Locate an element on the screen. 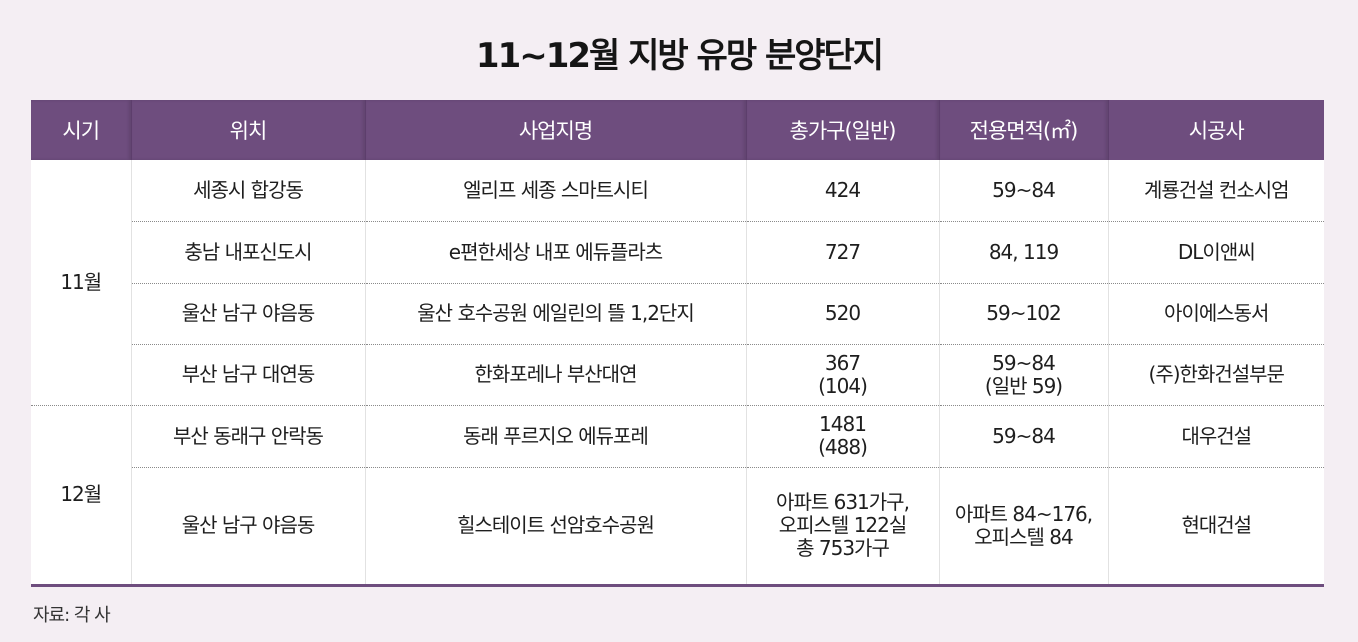 Image resolution: width=1358 pixels, height=642 pixels. location-cell: 충남 내포신도시 is located at coordinates (248, 252).